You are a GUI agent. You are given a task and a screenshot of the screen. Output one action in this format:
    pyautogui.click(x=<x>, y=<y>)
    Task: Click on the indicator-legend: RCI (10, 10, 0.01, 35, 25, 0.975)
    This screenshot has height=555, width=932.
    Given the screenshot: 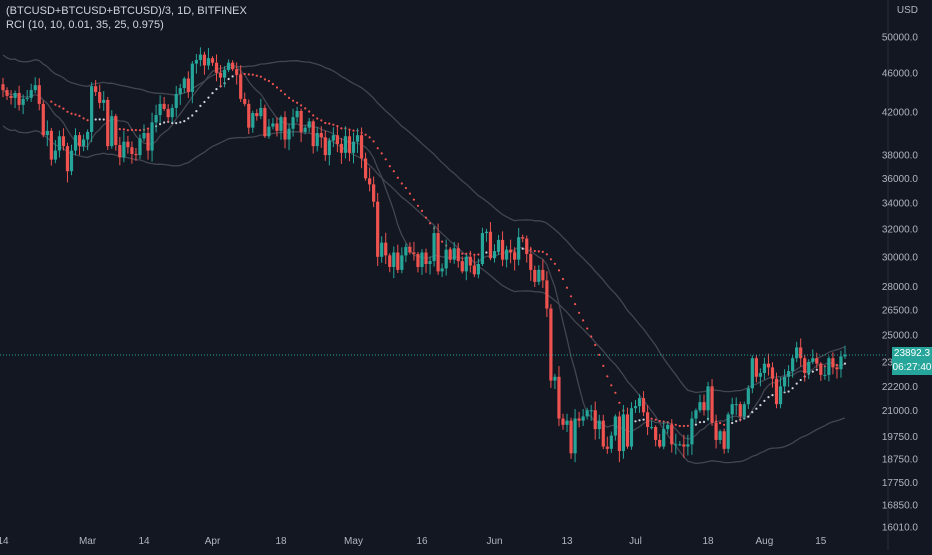 What is the action you would take?
    pyautogui.click(x=85, y=25)
    